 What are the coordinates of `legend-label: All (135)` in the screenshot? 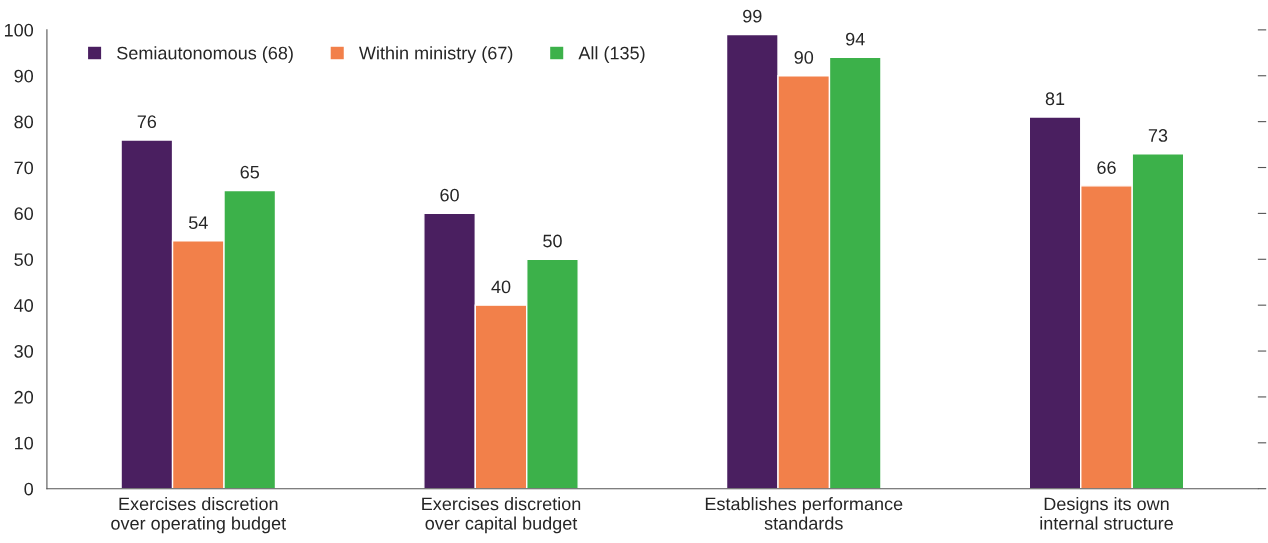 It's located at (611, 55).